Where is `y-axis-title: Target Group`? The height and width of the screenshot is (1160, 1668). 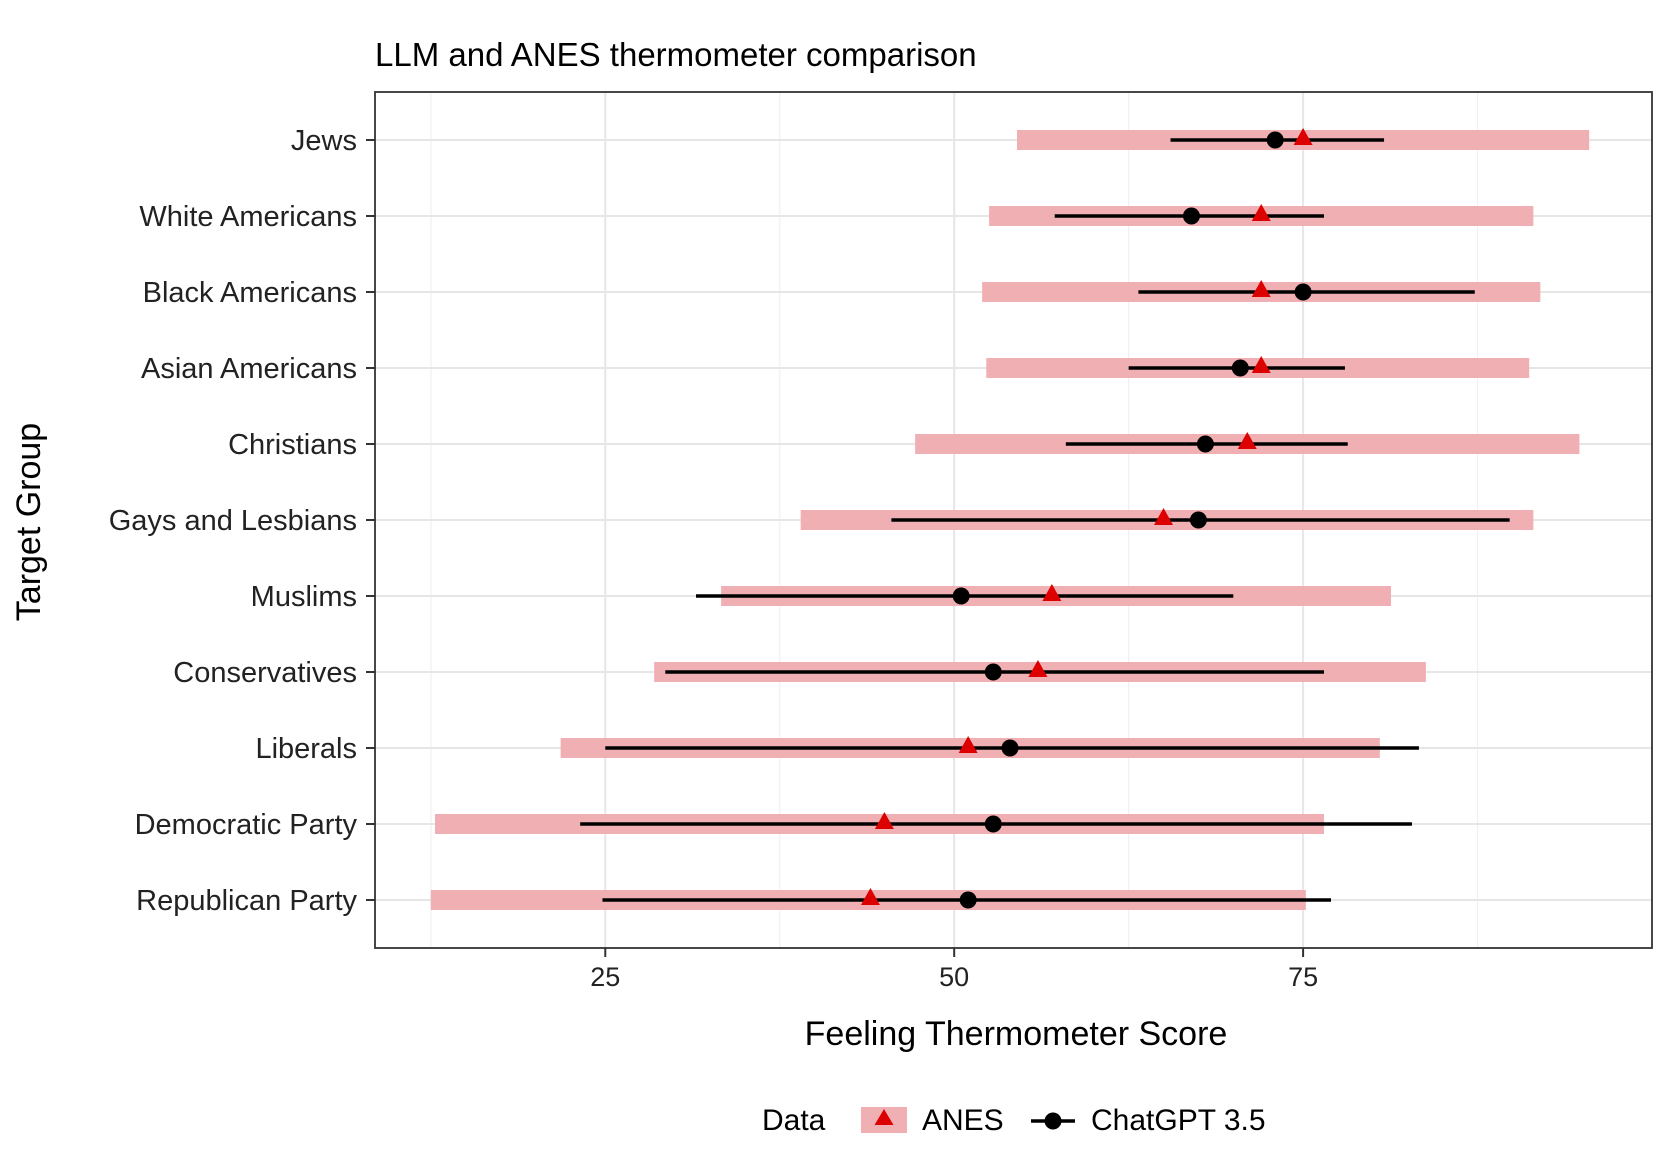 y-axis-title: Target Group is located at coordinates (29, 522).